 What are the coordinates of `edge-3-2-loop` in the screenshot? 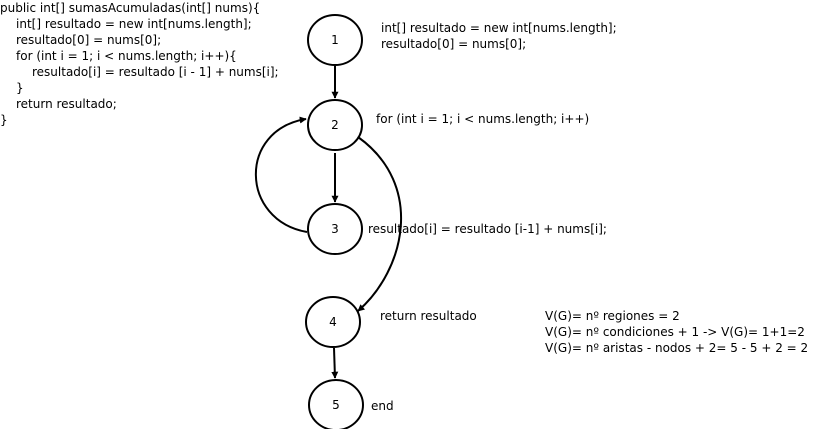 It's located at (281, 174).